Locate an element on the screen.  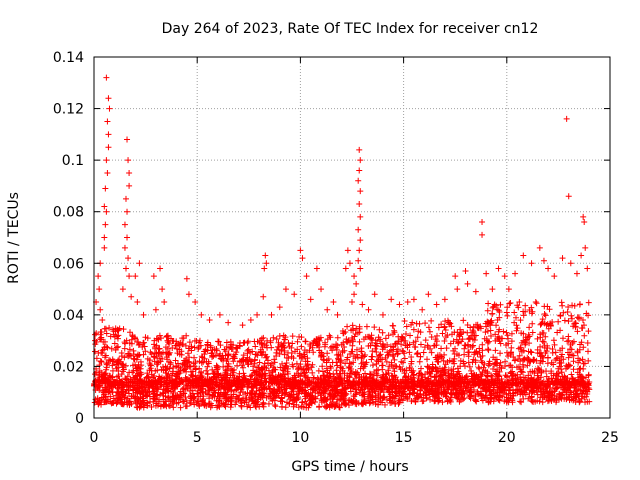
y-tick-label: 0.08 is located at coordinates (68, 213).